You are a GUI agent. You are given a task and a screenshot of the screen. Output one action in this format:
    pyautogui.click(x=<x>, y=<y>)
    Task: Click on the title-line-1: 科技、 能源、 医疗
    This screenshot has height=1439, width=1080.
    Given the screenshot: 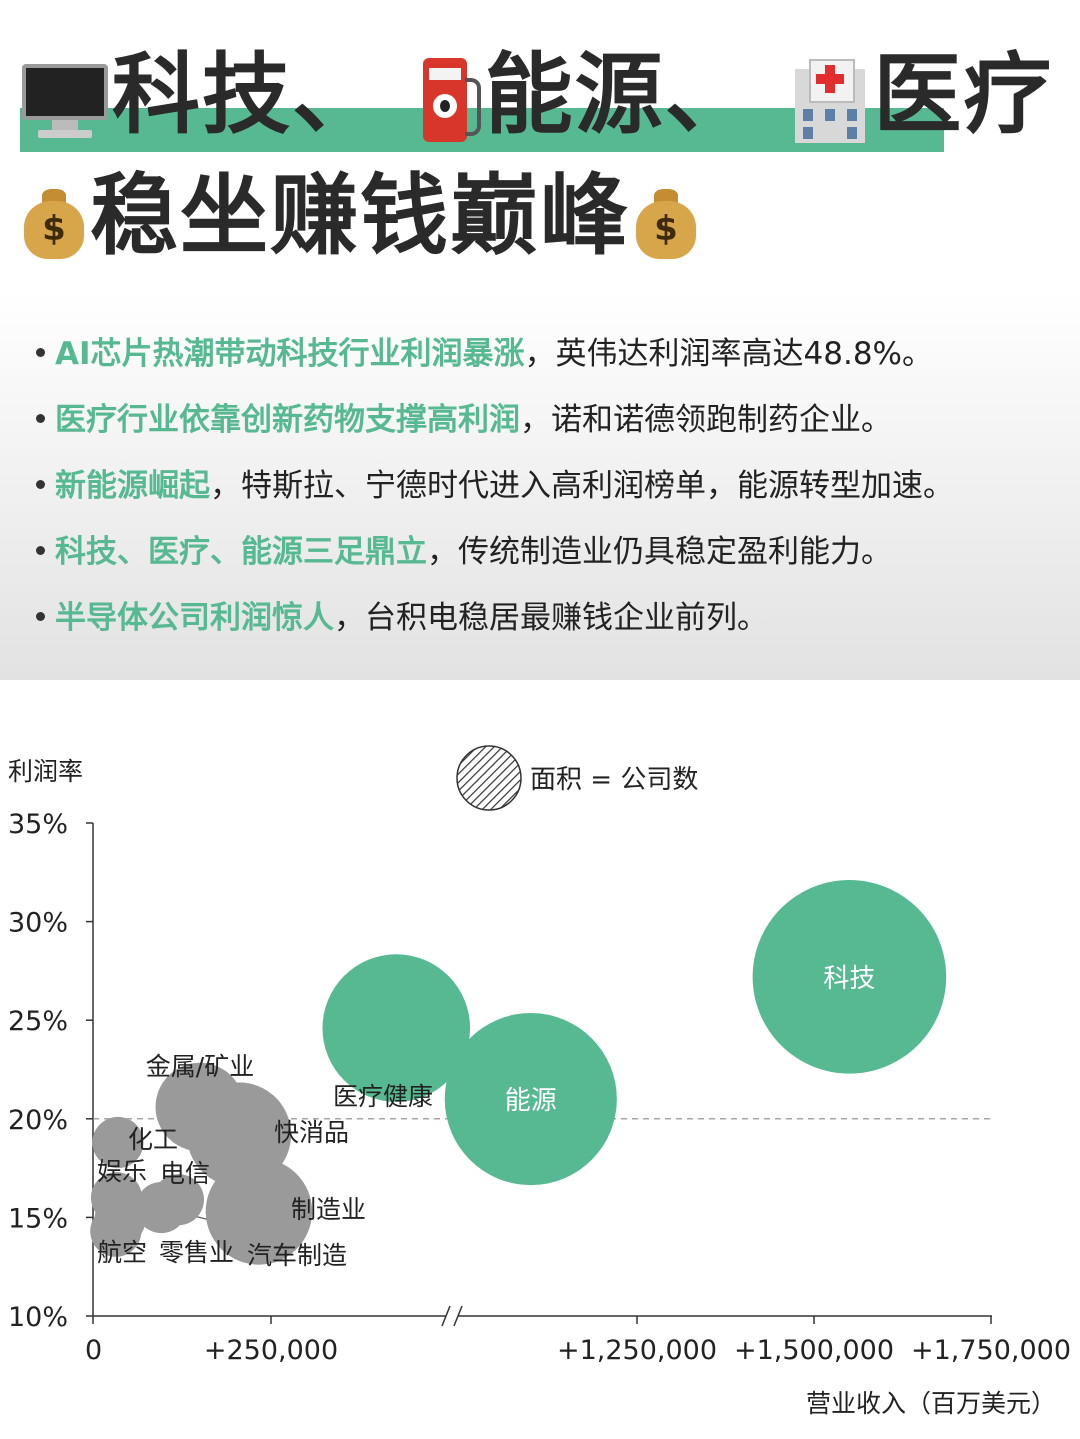 What is the action you would take?
    pyautogui.click(x=535, y=95)
    